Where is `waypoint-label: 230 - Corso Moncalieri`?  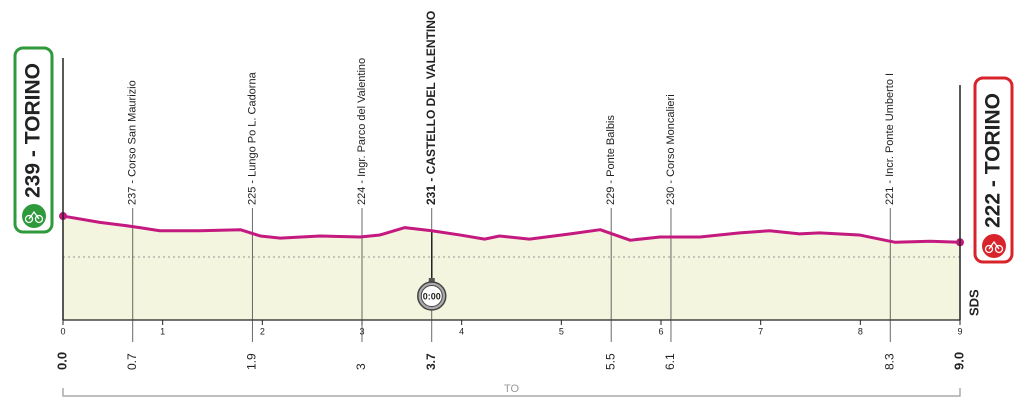 waypoint-label: 230 - Corso Moncalieri is located at coordinates (671, 149).